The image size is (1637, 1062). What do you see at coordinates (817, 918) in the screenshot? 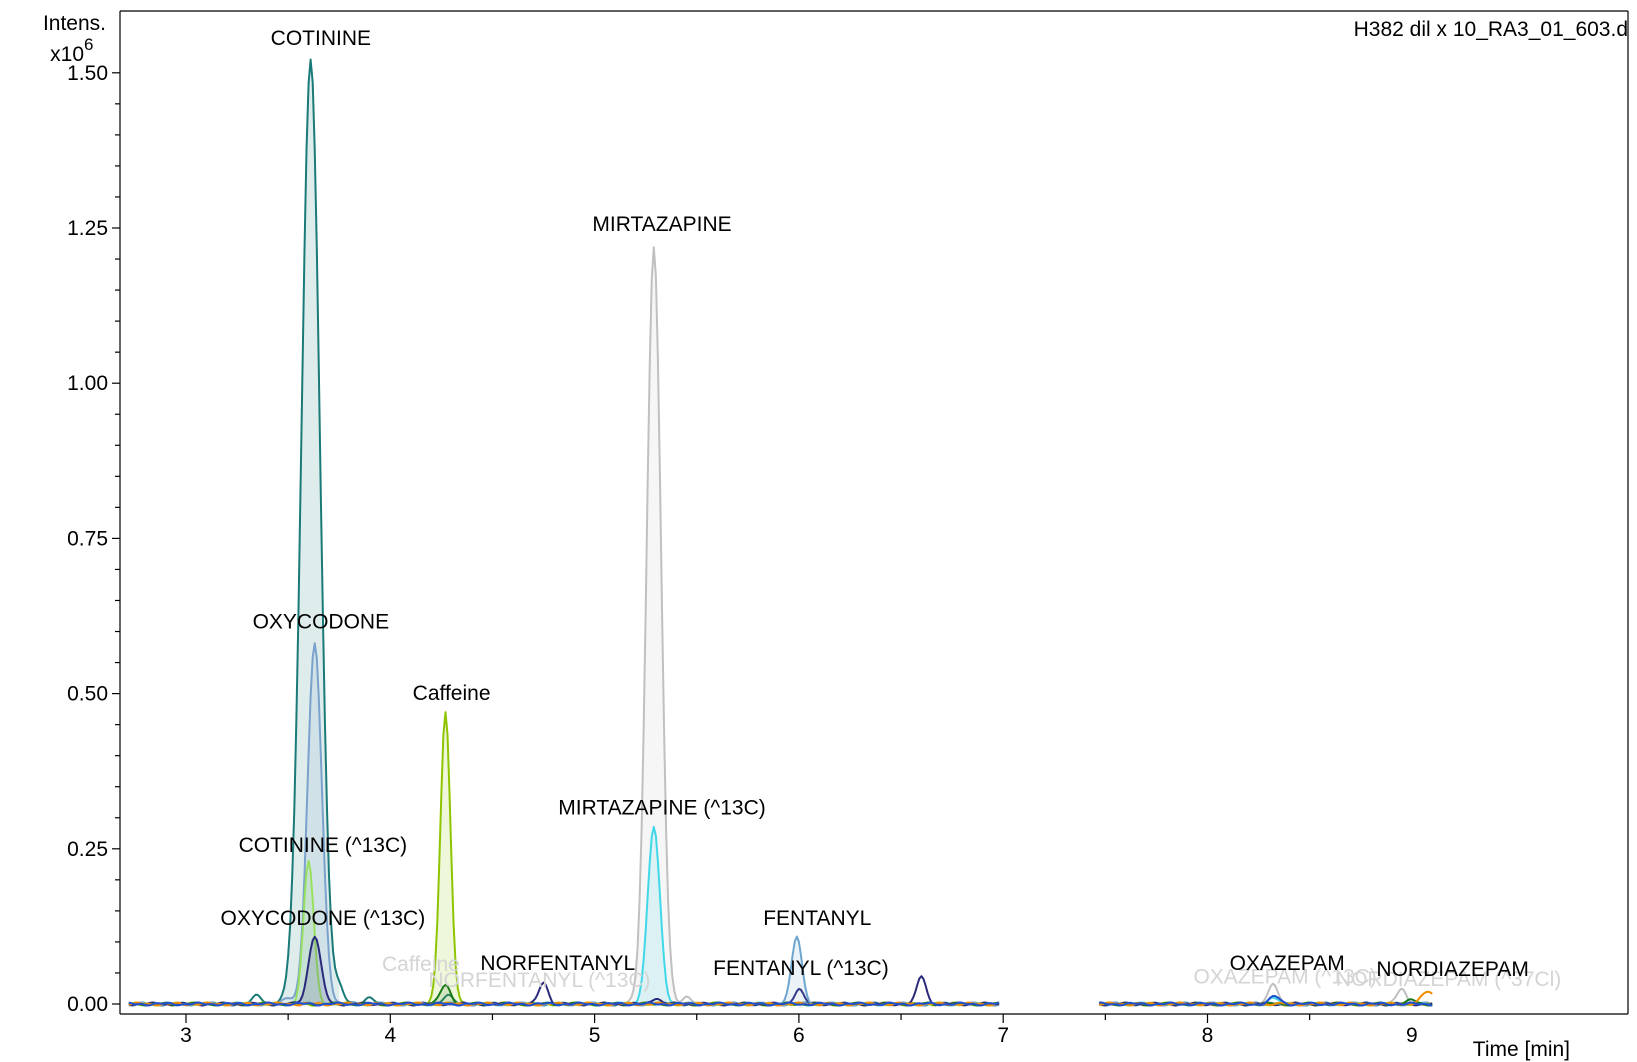
I see `peak-label: FENTANYL` at bounding box center [817, 918].